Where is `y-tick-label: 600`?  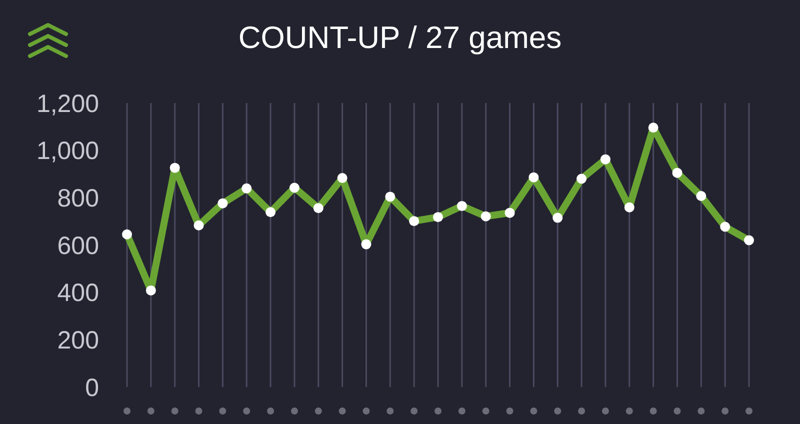 y-tick-label: 600 is located at coordinates (78, 246).